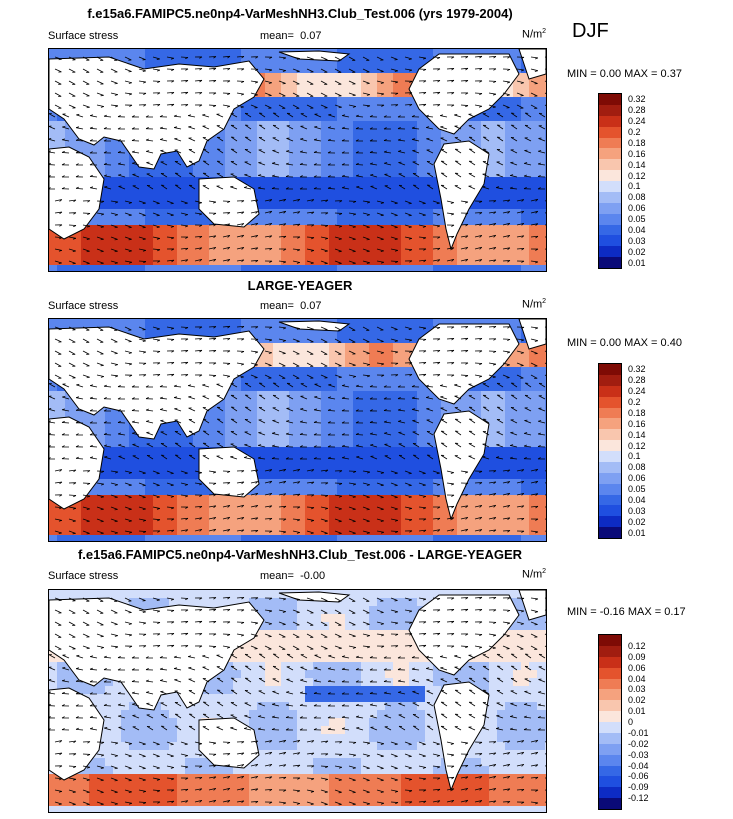 The height and width of the screenshot is (819, 733). I want to click on panel-2-colorbar, so click(610, 451).